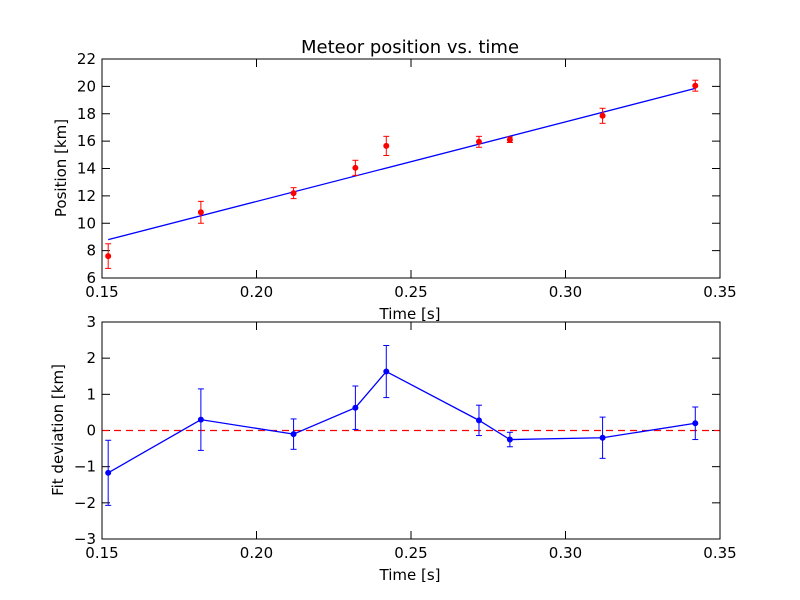  I want to click on deviation-ytick-label: −1, so click(85, 467).